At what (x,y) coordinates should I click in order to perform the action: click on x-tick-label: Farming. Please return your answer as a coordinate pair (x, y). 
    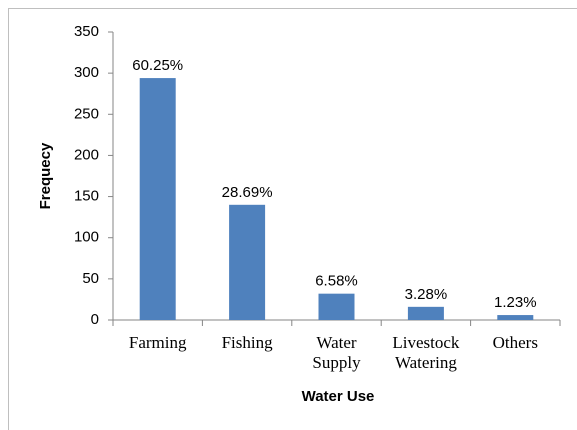
    Looking at the image, I should click on (158, 342).